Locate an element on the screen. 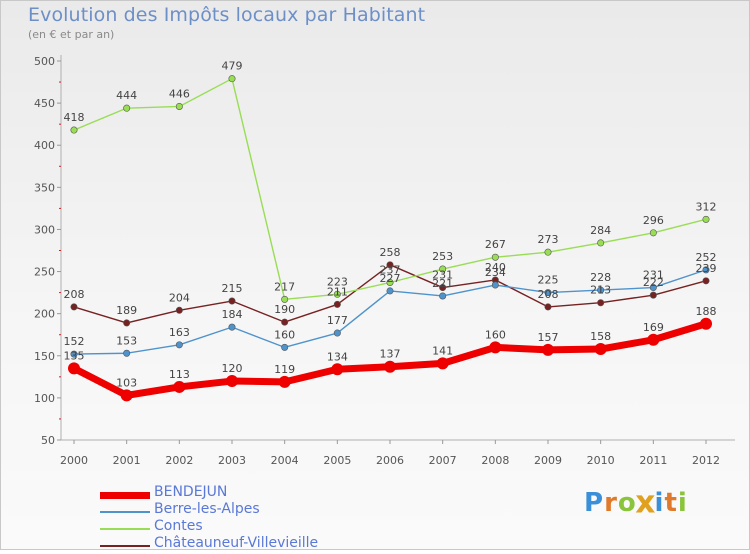  data-label: 152 is located at coordinates (74, 341).